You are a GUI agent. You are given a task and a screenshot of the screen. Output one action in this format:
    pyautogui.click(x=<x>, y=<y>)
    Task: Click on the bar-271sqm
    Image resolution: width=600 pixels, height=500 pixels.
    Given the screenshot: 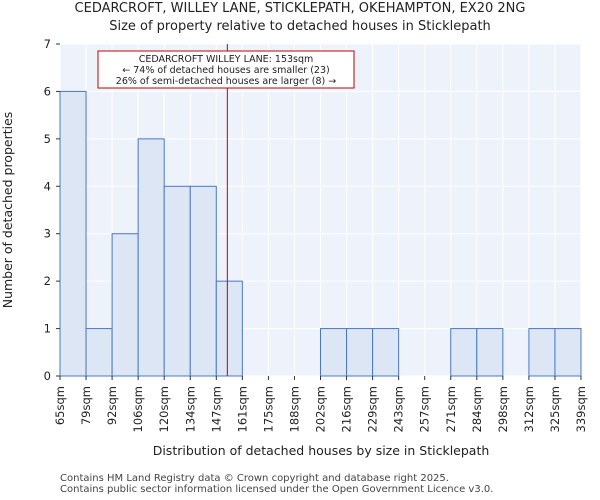 What is the action you would take?
    pyautogui.click(x=464, y=352)
    